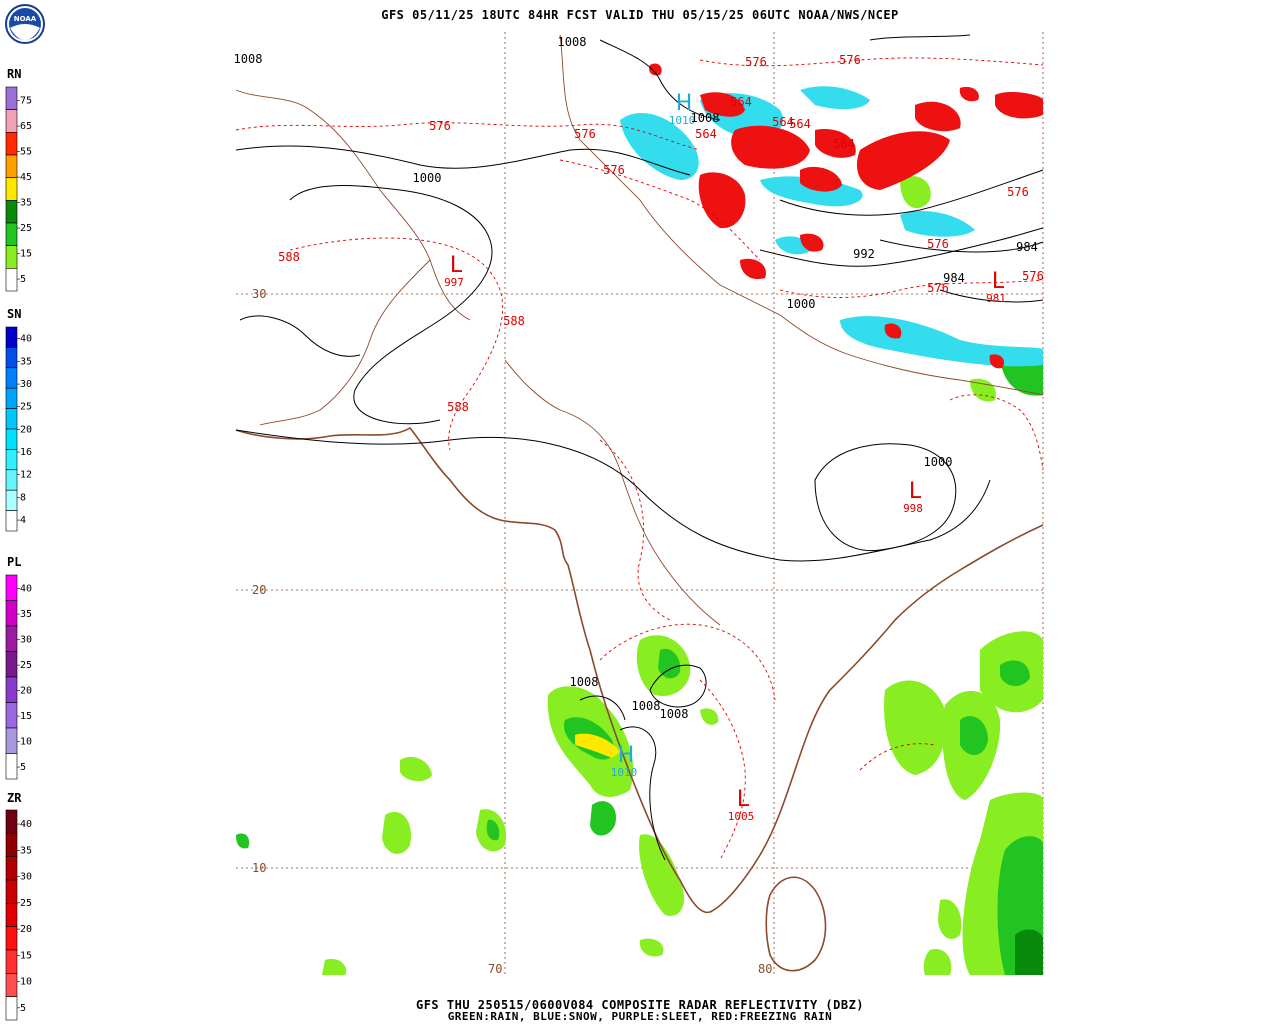  I want to click on legend-title: SN, so click(14, 314).